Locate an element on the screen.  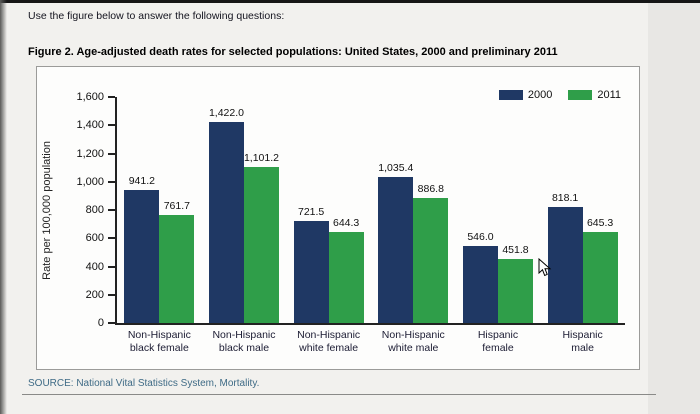
bar-group: 1,035.4 886.8 Non-Hispanic white male is located at coordinates (413, 225).